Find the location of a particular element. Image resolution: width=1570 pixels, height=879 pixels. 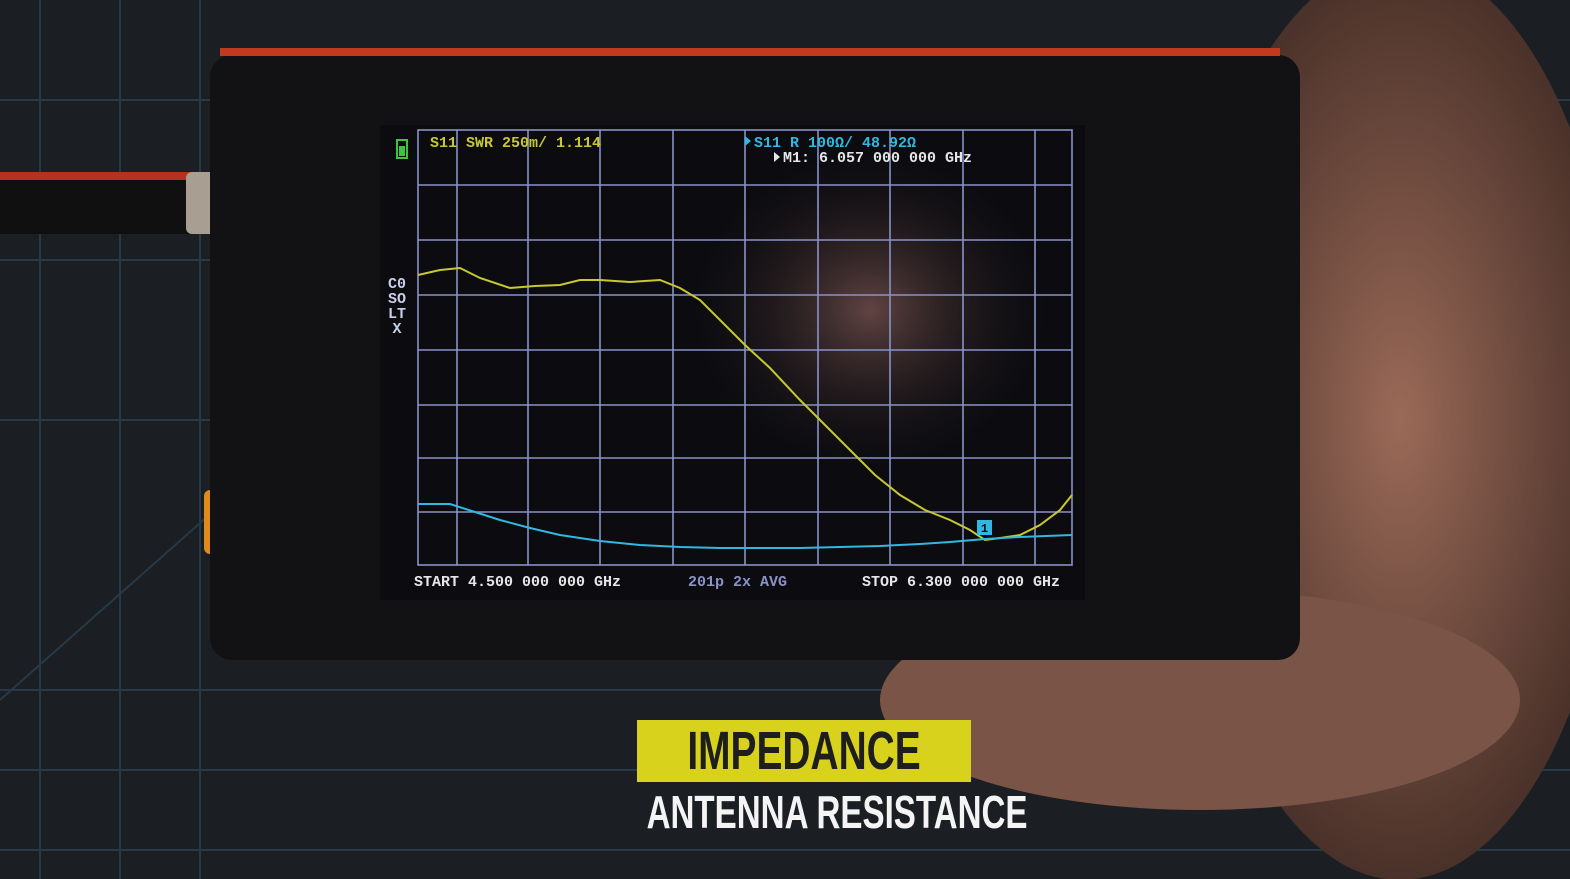

cable is located at coordinates (100, 203).